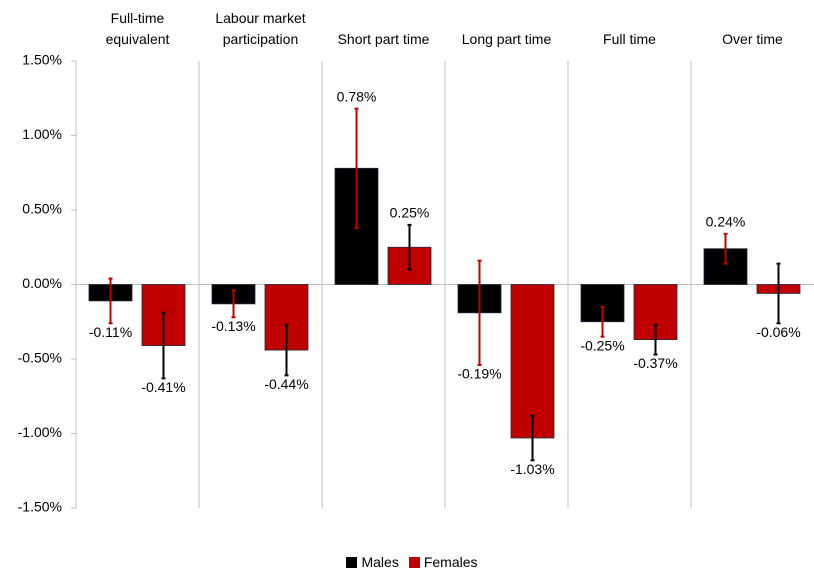 Image resolution: width=814 pixels, height=574 pixels. What do you see at coordinates (602, 345) in the screenshot?
I see `data-label: -0.25%` at bounding box center [602, 345].